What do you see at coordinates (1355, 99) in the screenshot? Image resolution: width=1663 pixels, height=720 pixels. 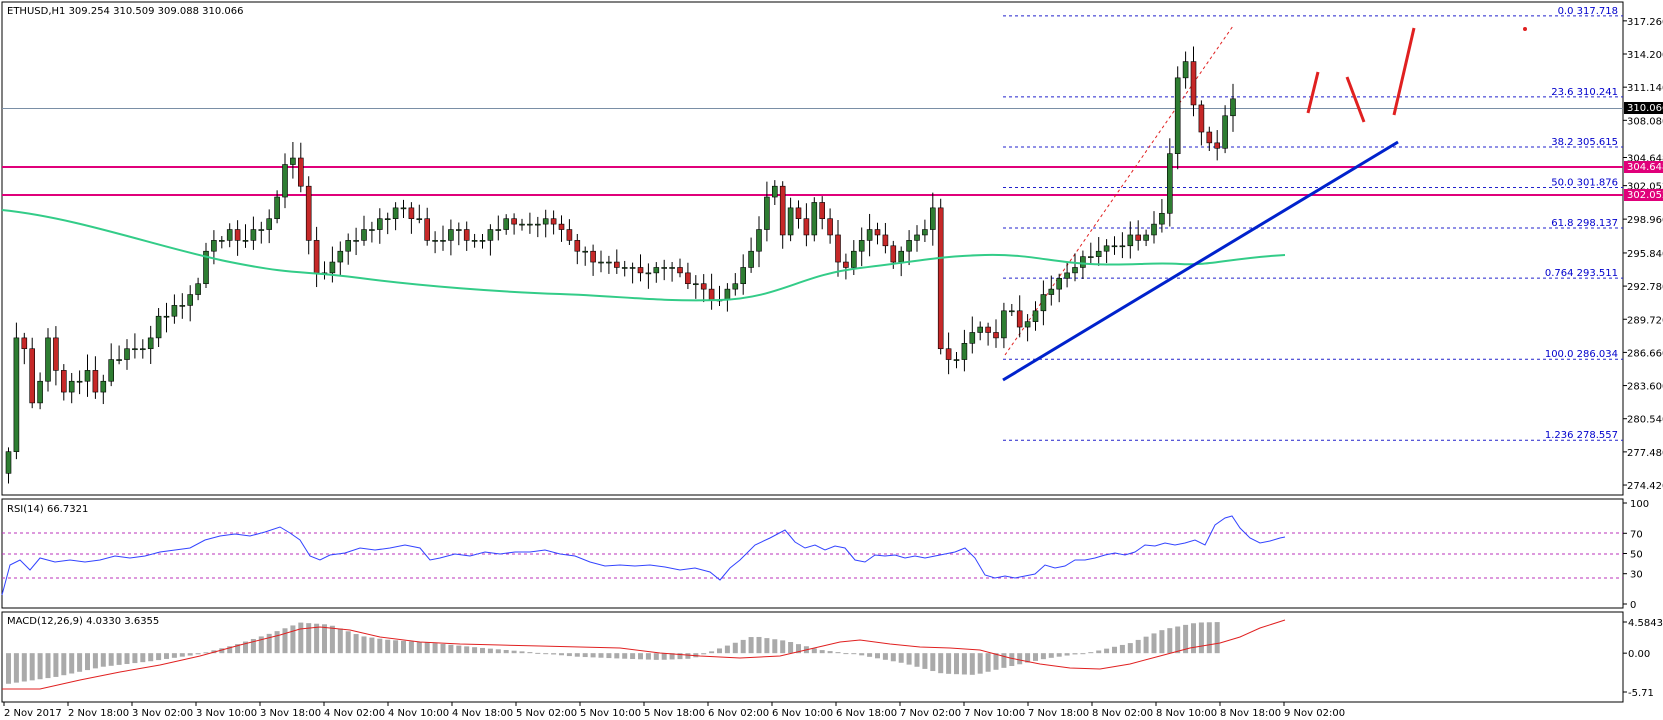 I see `projection-arrow-down` at bounding box center [1355, 99].